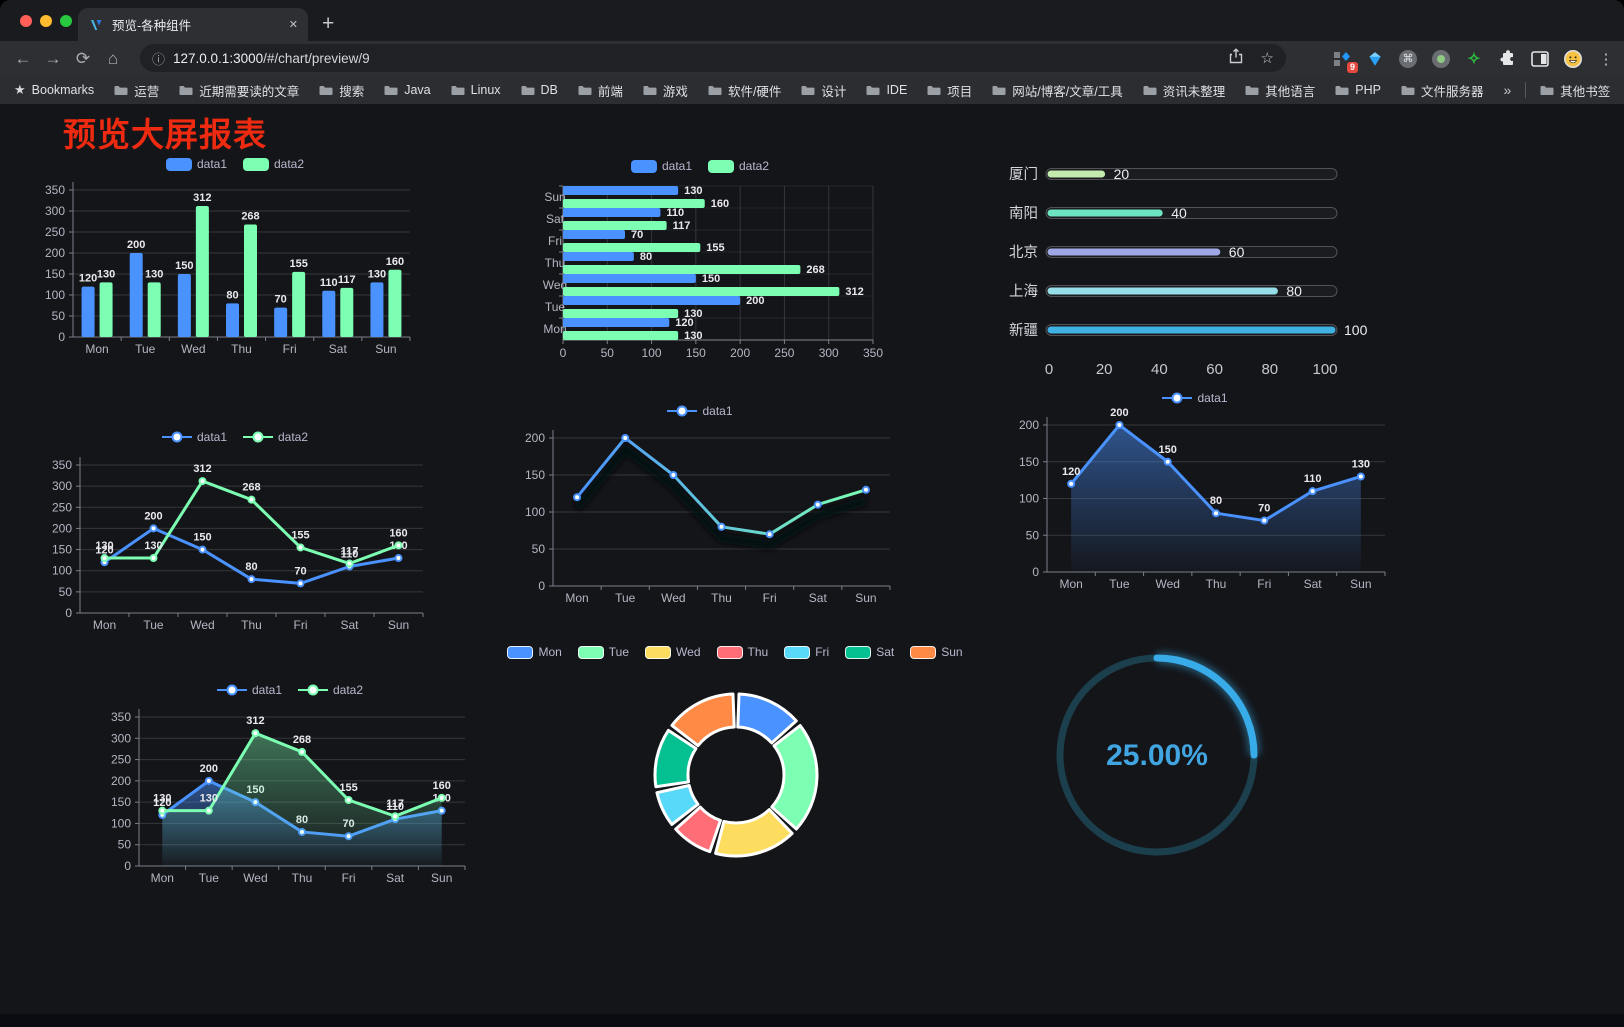 This screenshot has width=1624, height=1027. I want to click on browser-tab: 预览-各种组件 ✕, so click(193, 24).